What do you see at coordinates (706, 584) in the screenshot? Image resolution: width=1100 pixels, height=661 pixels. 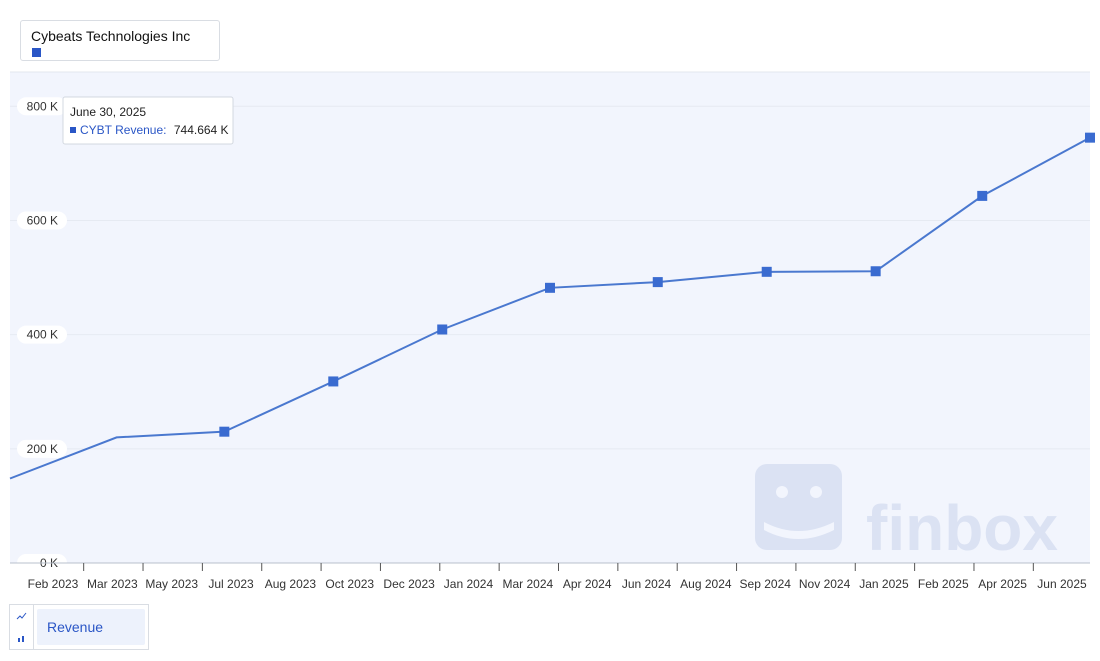 I see `x-tick-label: Aug 2024` at bounding box center [706, 584].